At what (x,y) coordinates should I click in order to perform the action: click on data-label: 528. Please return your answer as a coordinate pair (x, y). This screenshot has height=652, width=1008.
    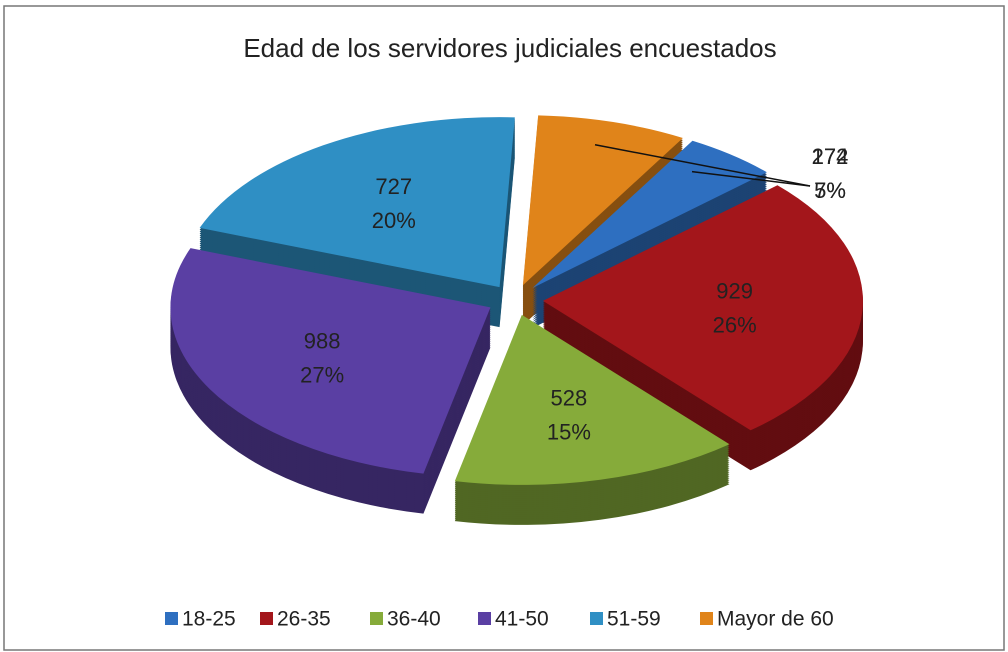
    Looking at the image, I should click on (569, 398).